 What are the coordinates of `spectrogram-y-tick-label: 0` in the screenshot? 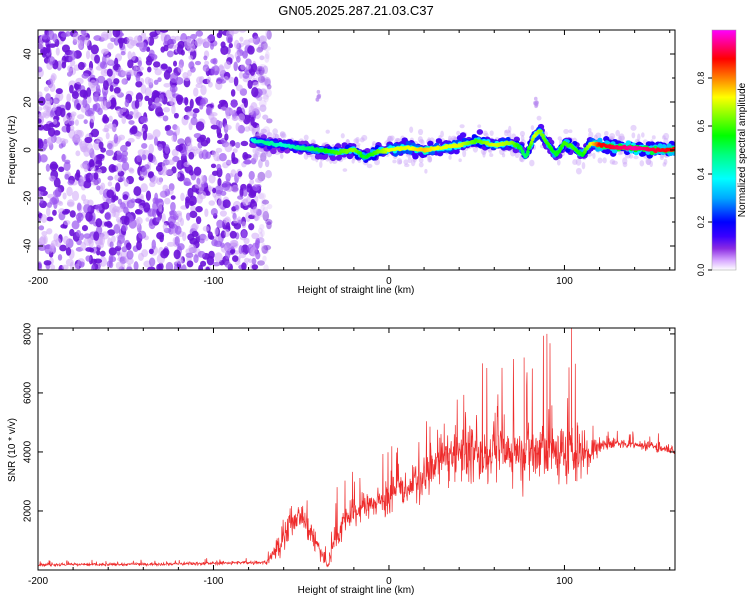 It's located at (28, 150).